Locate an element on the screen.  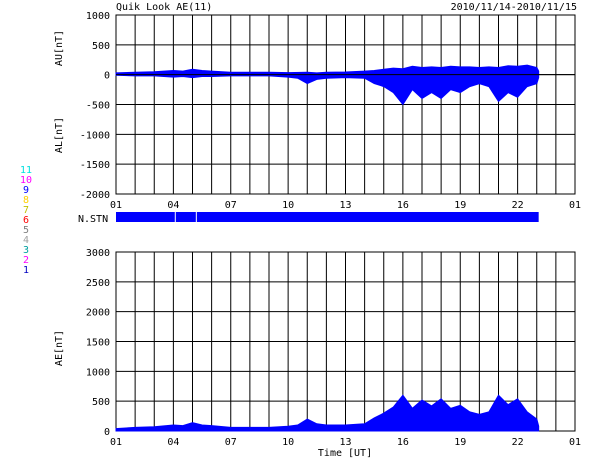
au-al-x-tick-labels: 01 04 07 10 13 16 19 22 01 is located at coordinates (345, 205).